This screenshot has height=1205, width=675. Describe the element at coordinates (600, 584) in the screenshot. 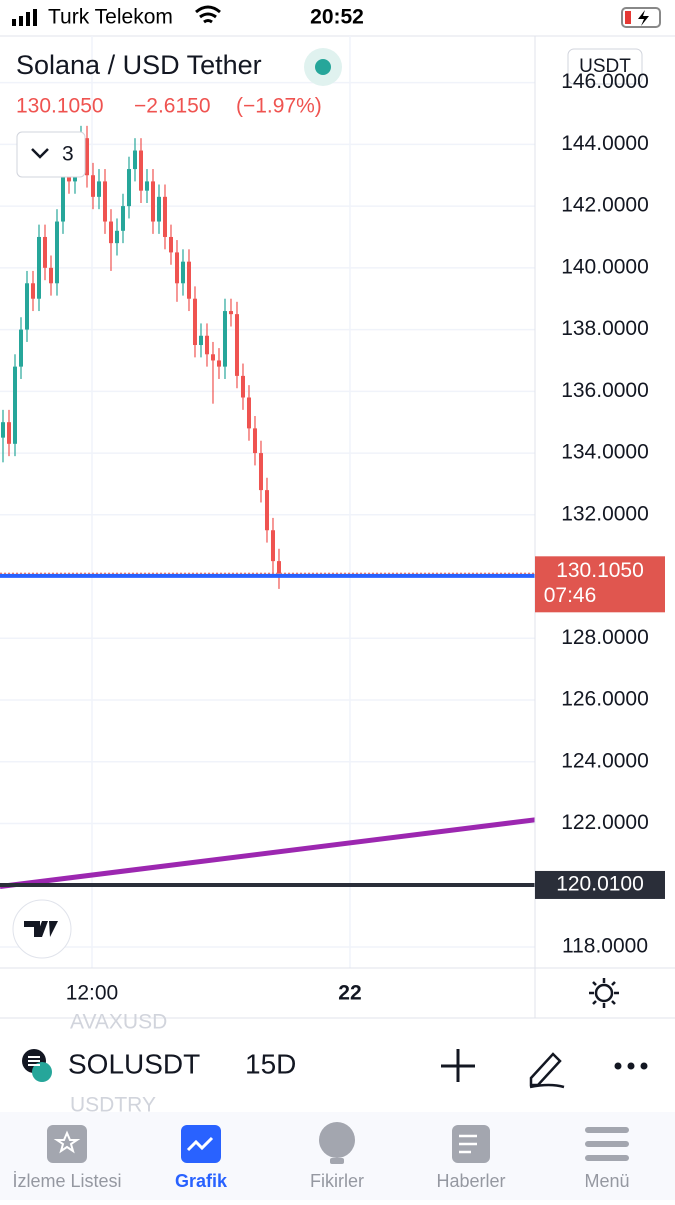

I see `last-price-label-bg` at that location.